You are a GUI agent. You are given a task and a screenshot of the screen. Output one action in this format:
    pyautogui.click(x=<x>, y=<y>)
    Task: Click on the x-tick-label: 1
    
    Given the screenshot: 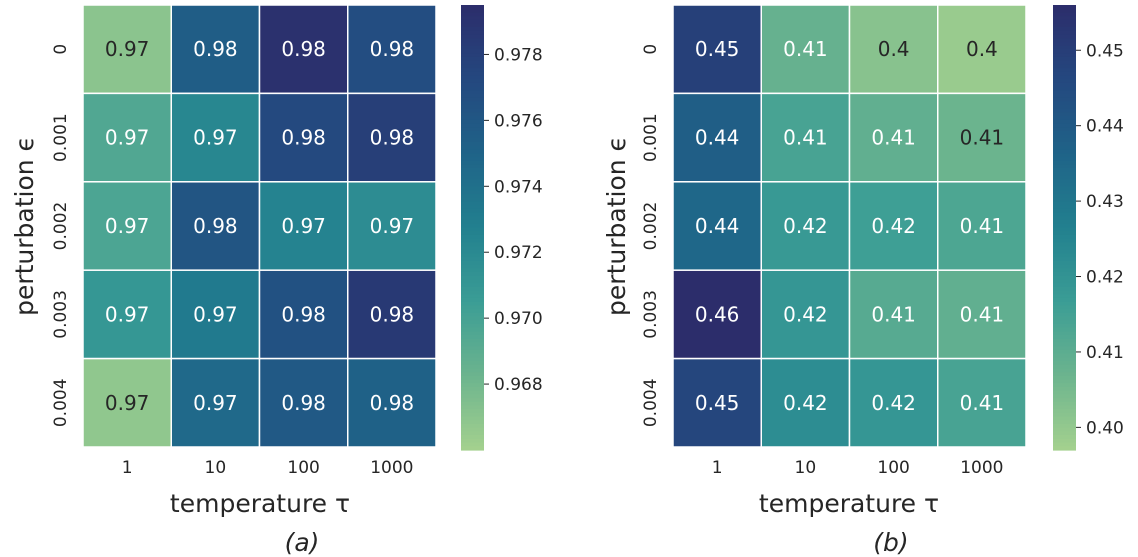 What is the action you would take?
    pyautogui.click(x=127, y=468)
    